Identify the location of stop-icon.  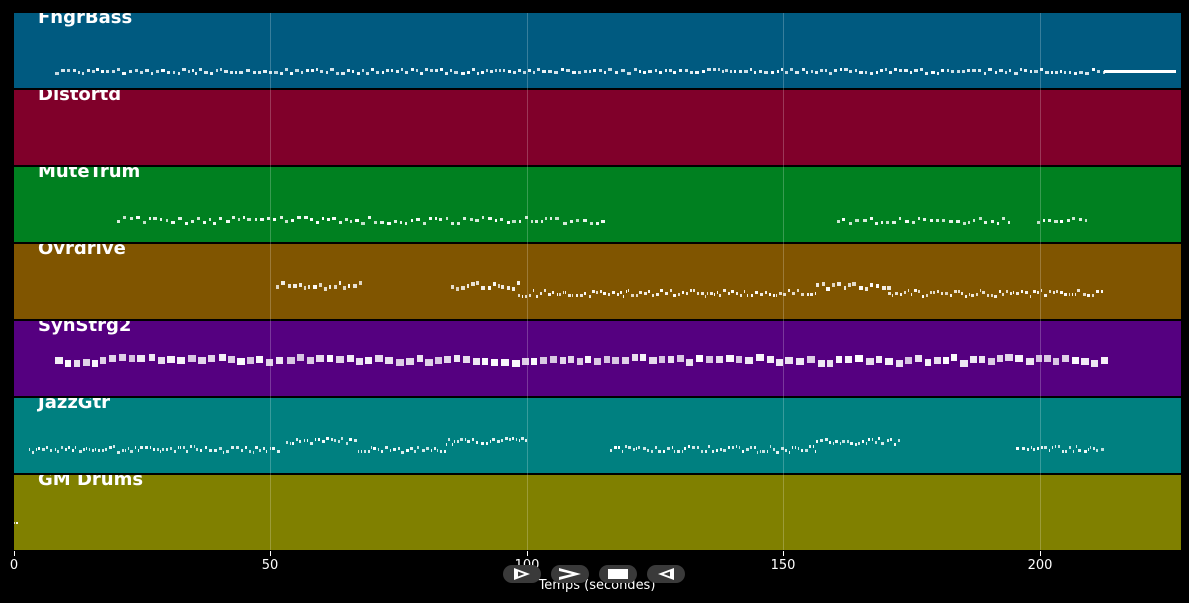
(618, 574).